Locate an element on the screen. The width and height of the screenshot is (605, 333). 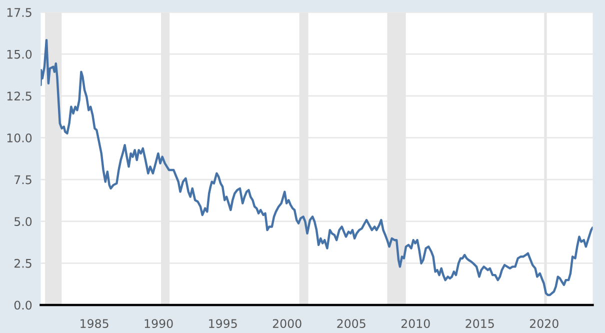
y-tick-label: 7.5 is located at coordinates (23, 179).